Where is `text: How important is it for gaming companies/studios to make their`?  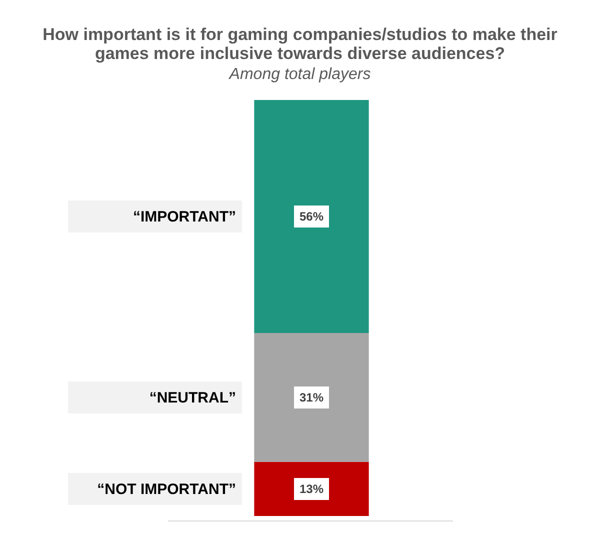
text: How important is it for gaming companies/studios to make their is located at coordinates (300, 34).